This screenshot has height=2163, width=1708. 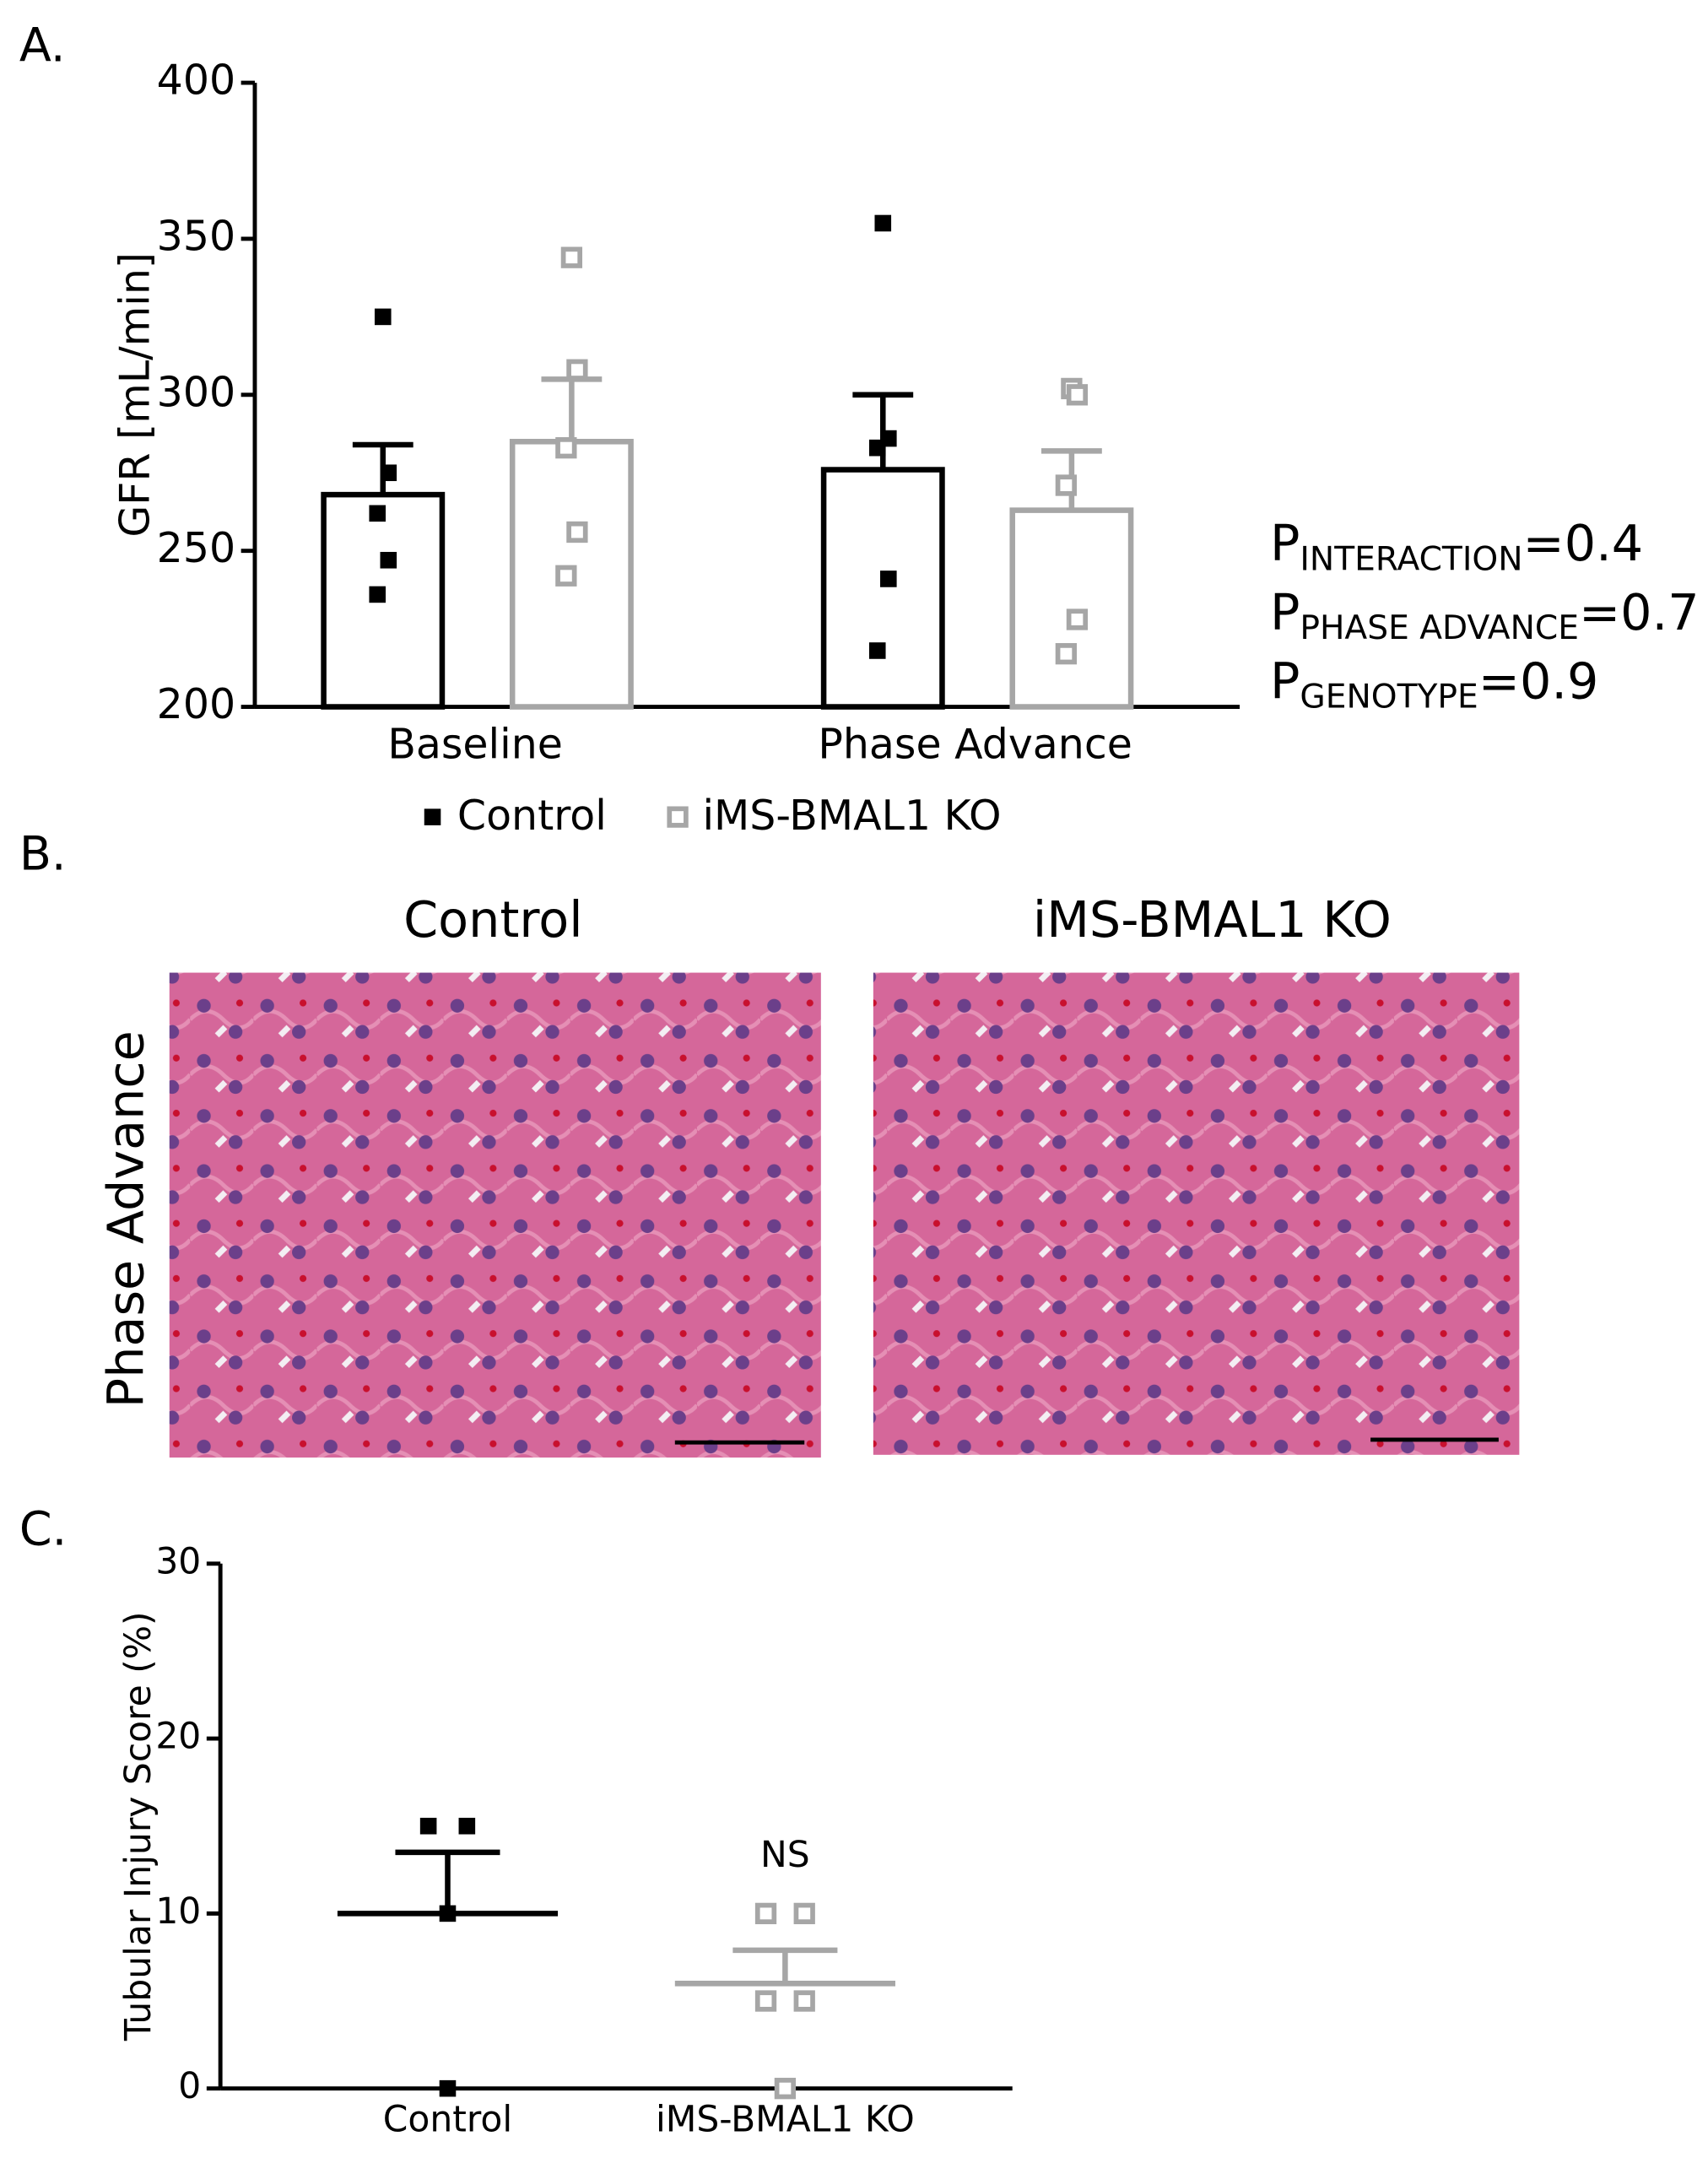 What do you see at coordinates (532, 816) in the screenshot?
I see `legend-label: Control` at bounding box center [532, 816].